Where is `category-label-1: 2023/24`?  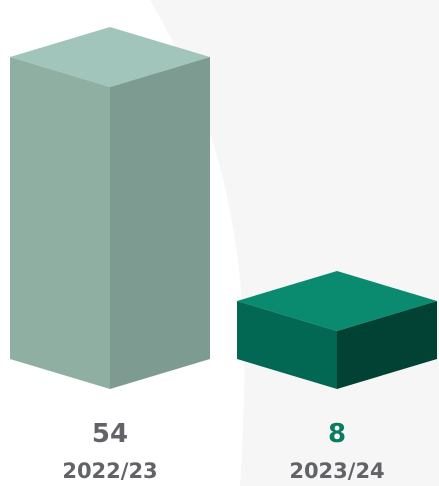 category-label-1: 2023/24 is located at coordinates (336, 471).